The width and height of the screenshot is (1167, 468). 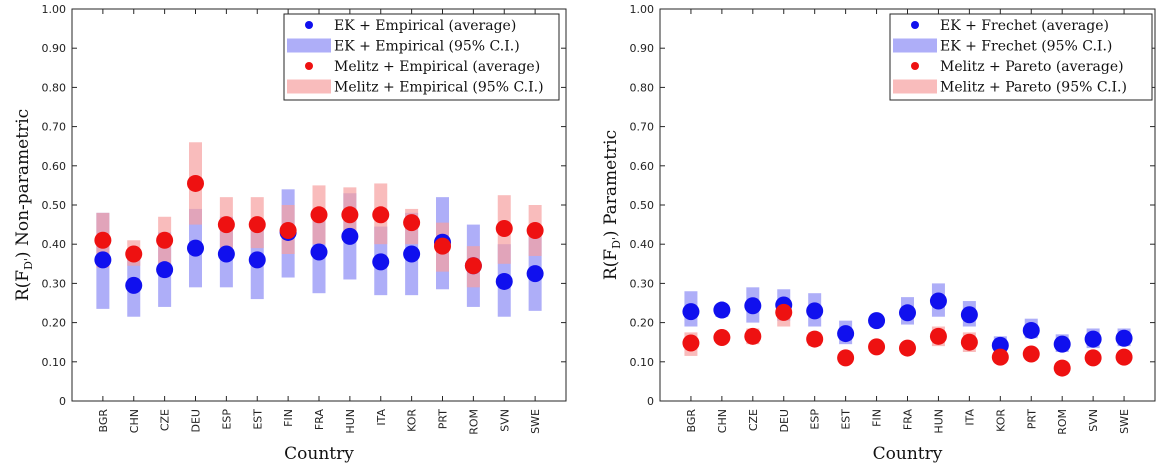 What do you see at coordinates (969, 417) in the screenshot?
I see `x-tick-label-ita: ITA` at bounding box center [969, 417].